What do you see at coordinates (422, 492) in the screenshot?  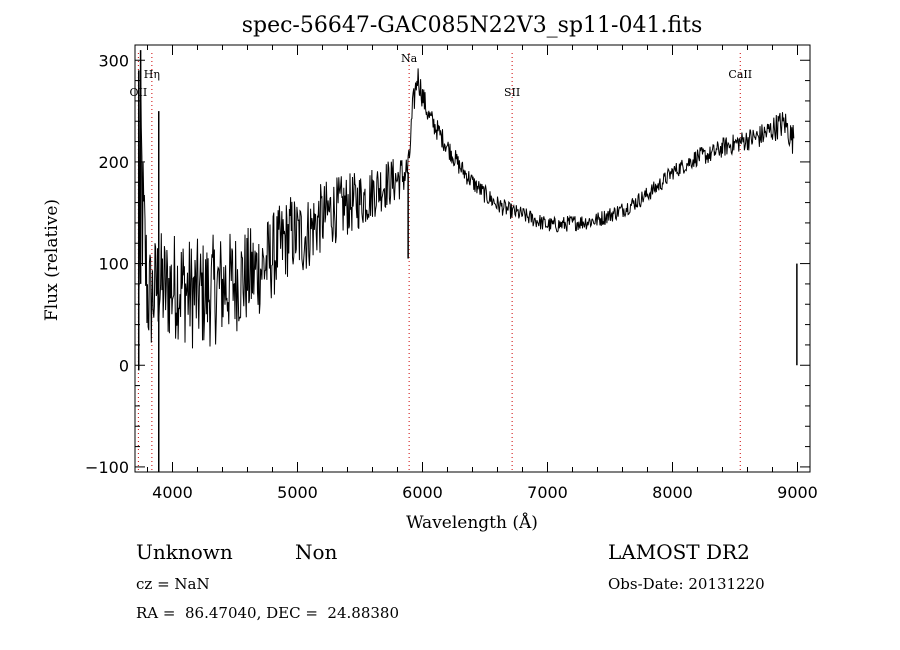 I see `x-tick-label: 6000` at bounding box center [422, 492].